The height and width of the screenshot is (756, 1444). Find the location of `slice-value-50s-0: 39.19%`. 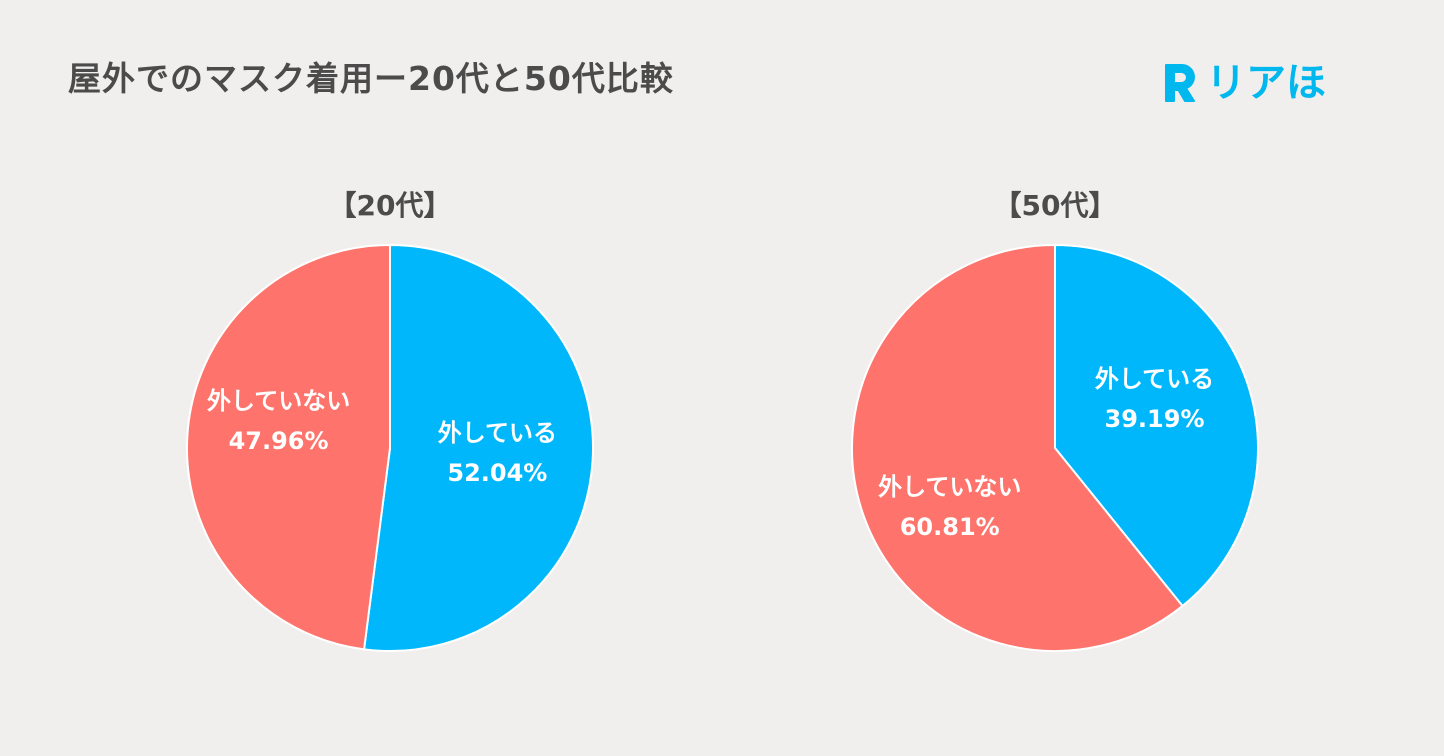

slice-value-50s-0: 39.19% is located at coordinates (1155, 419).